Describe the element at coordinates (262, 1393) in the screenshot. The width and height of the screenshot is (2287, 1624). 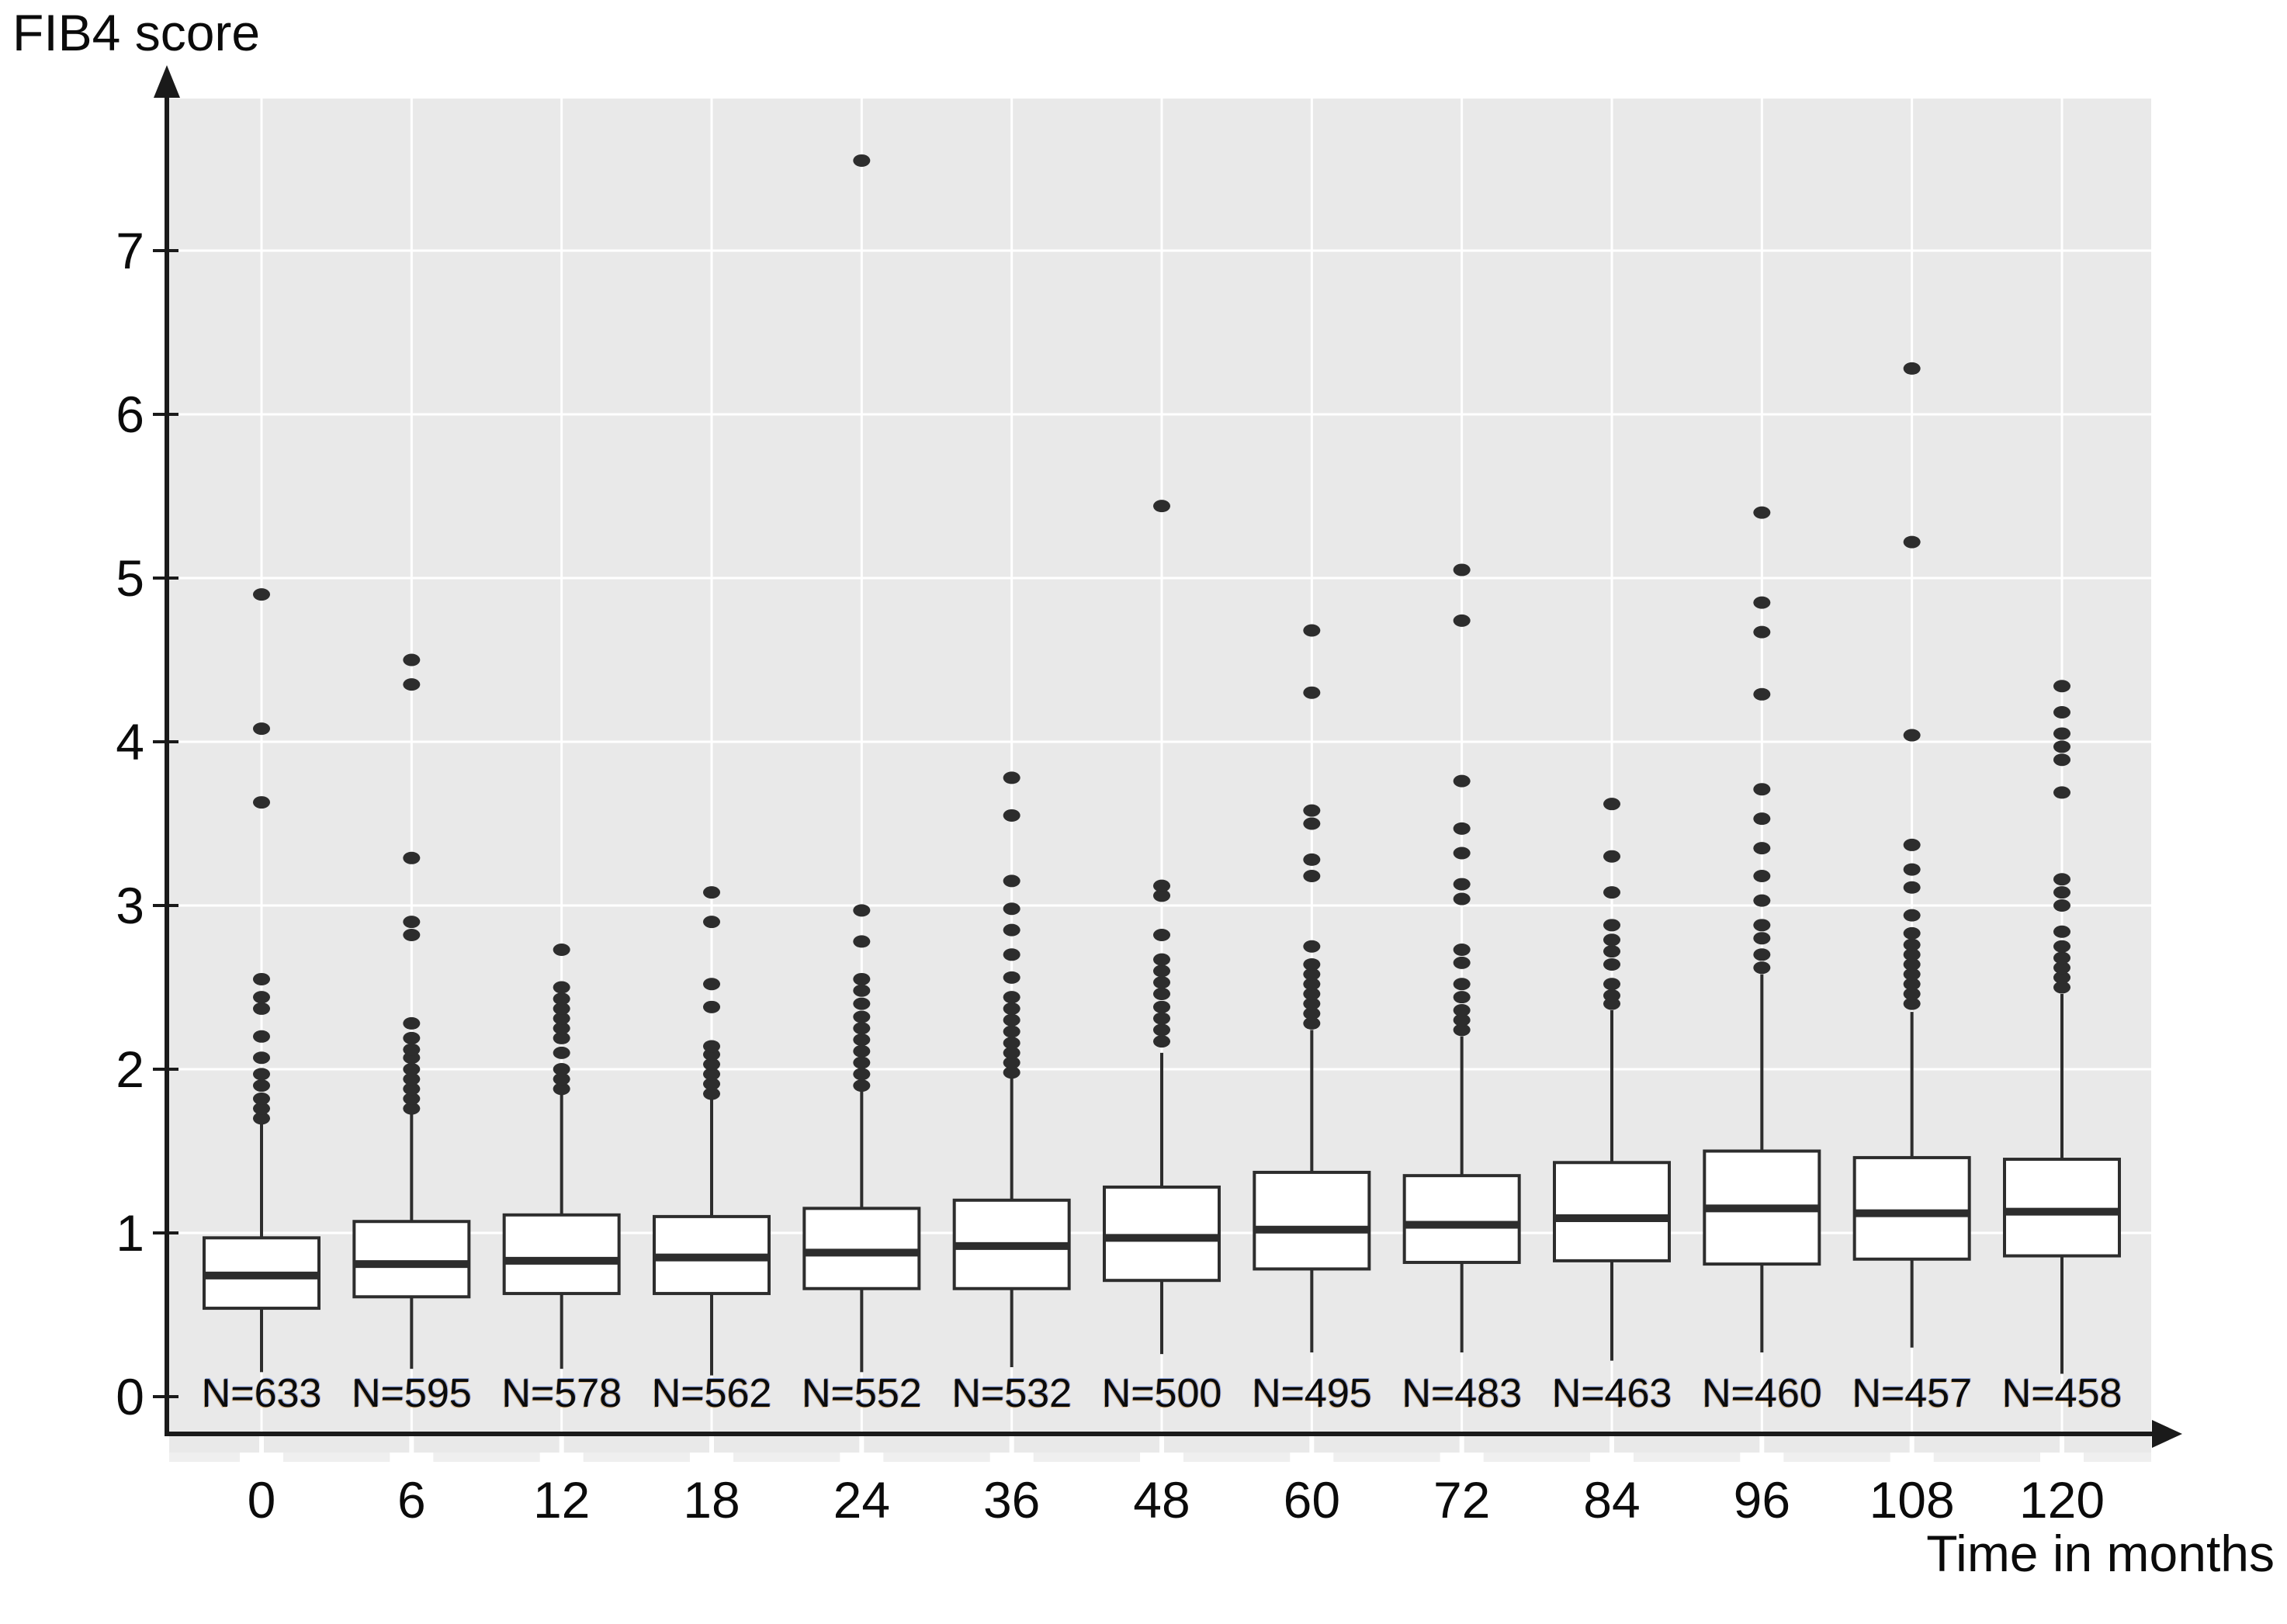
I see `sample-size-label: N=633` at that location.